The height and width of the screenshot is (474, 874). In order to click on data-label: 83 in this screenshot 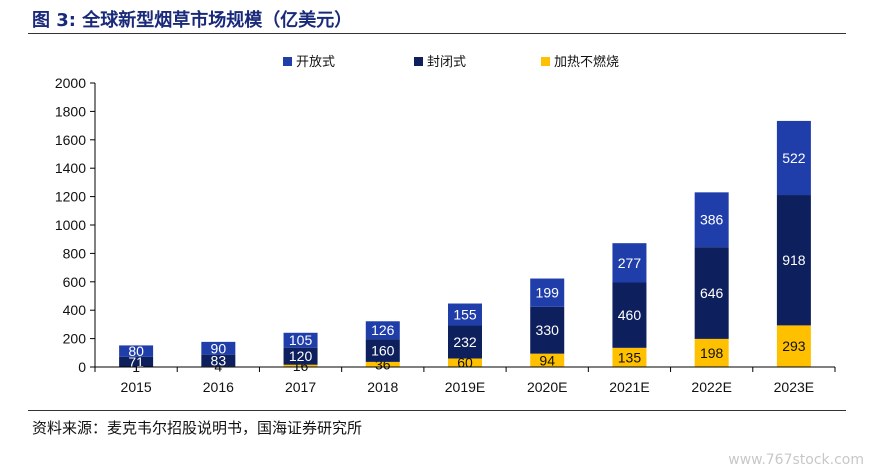, I will do `click(219, 361)`.